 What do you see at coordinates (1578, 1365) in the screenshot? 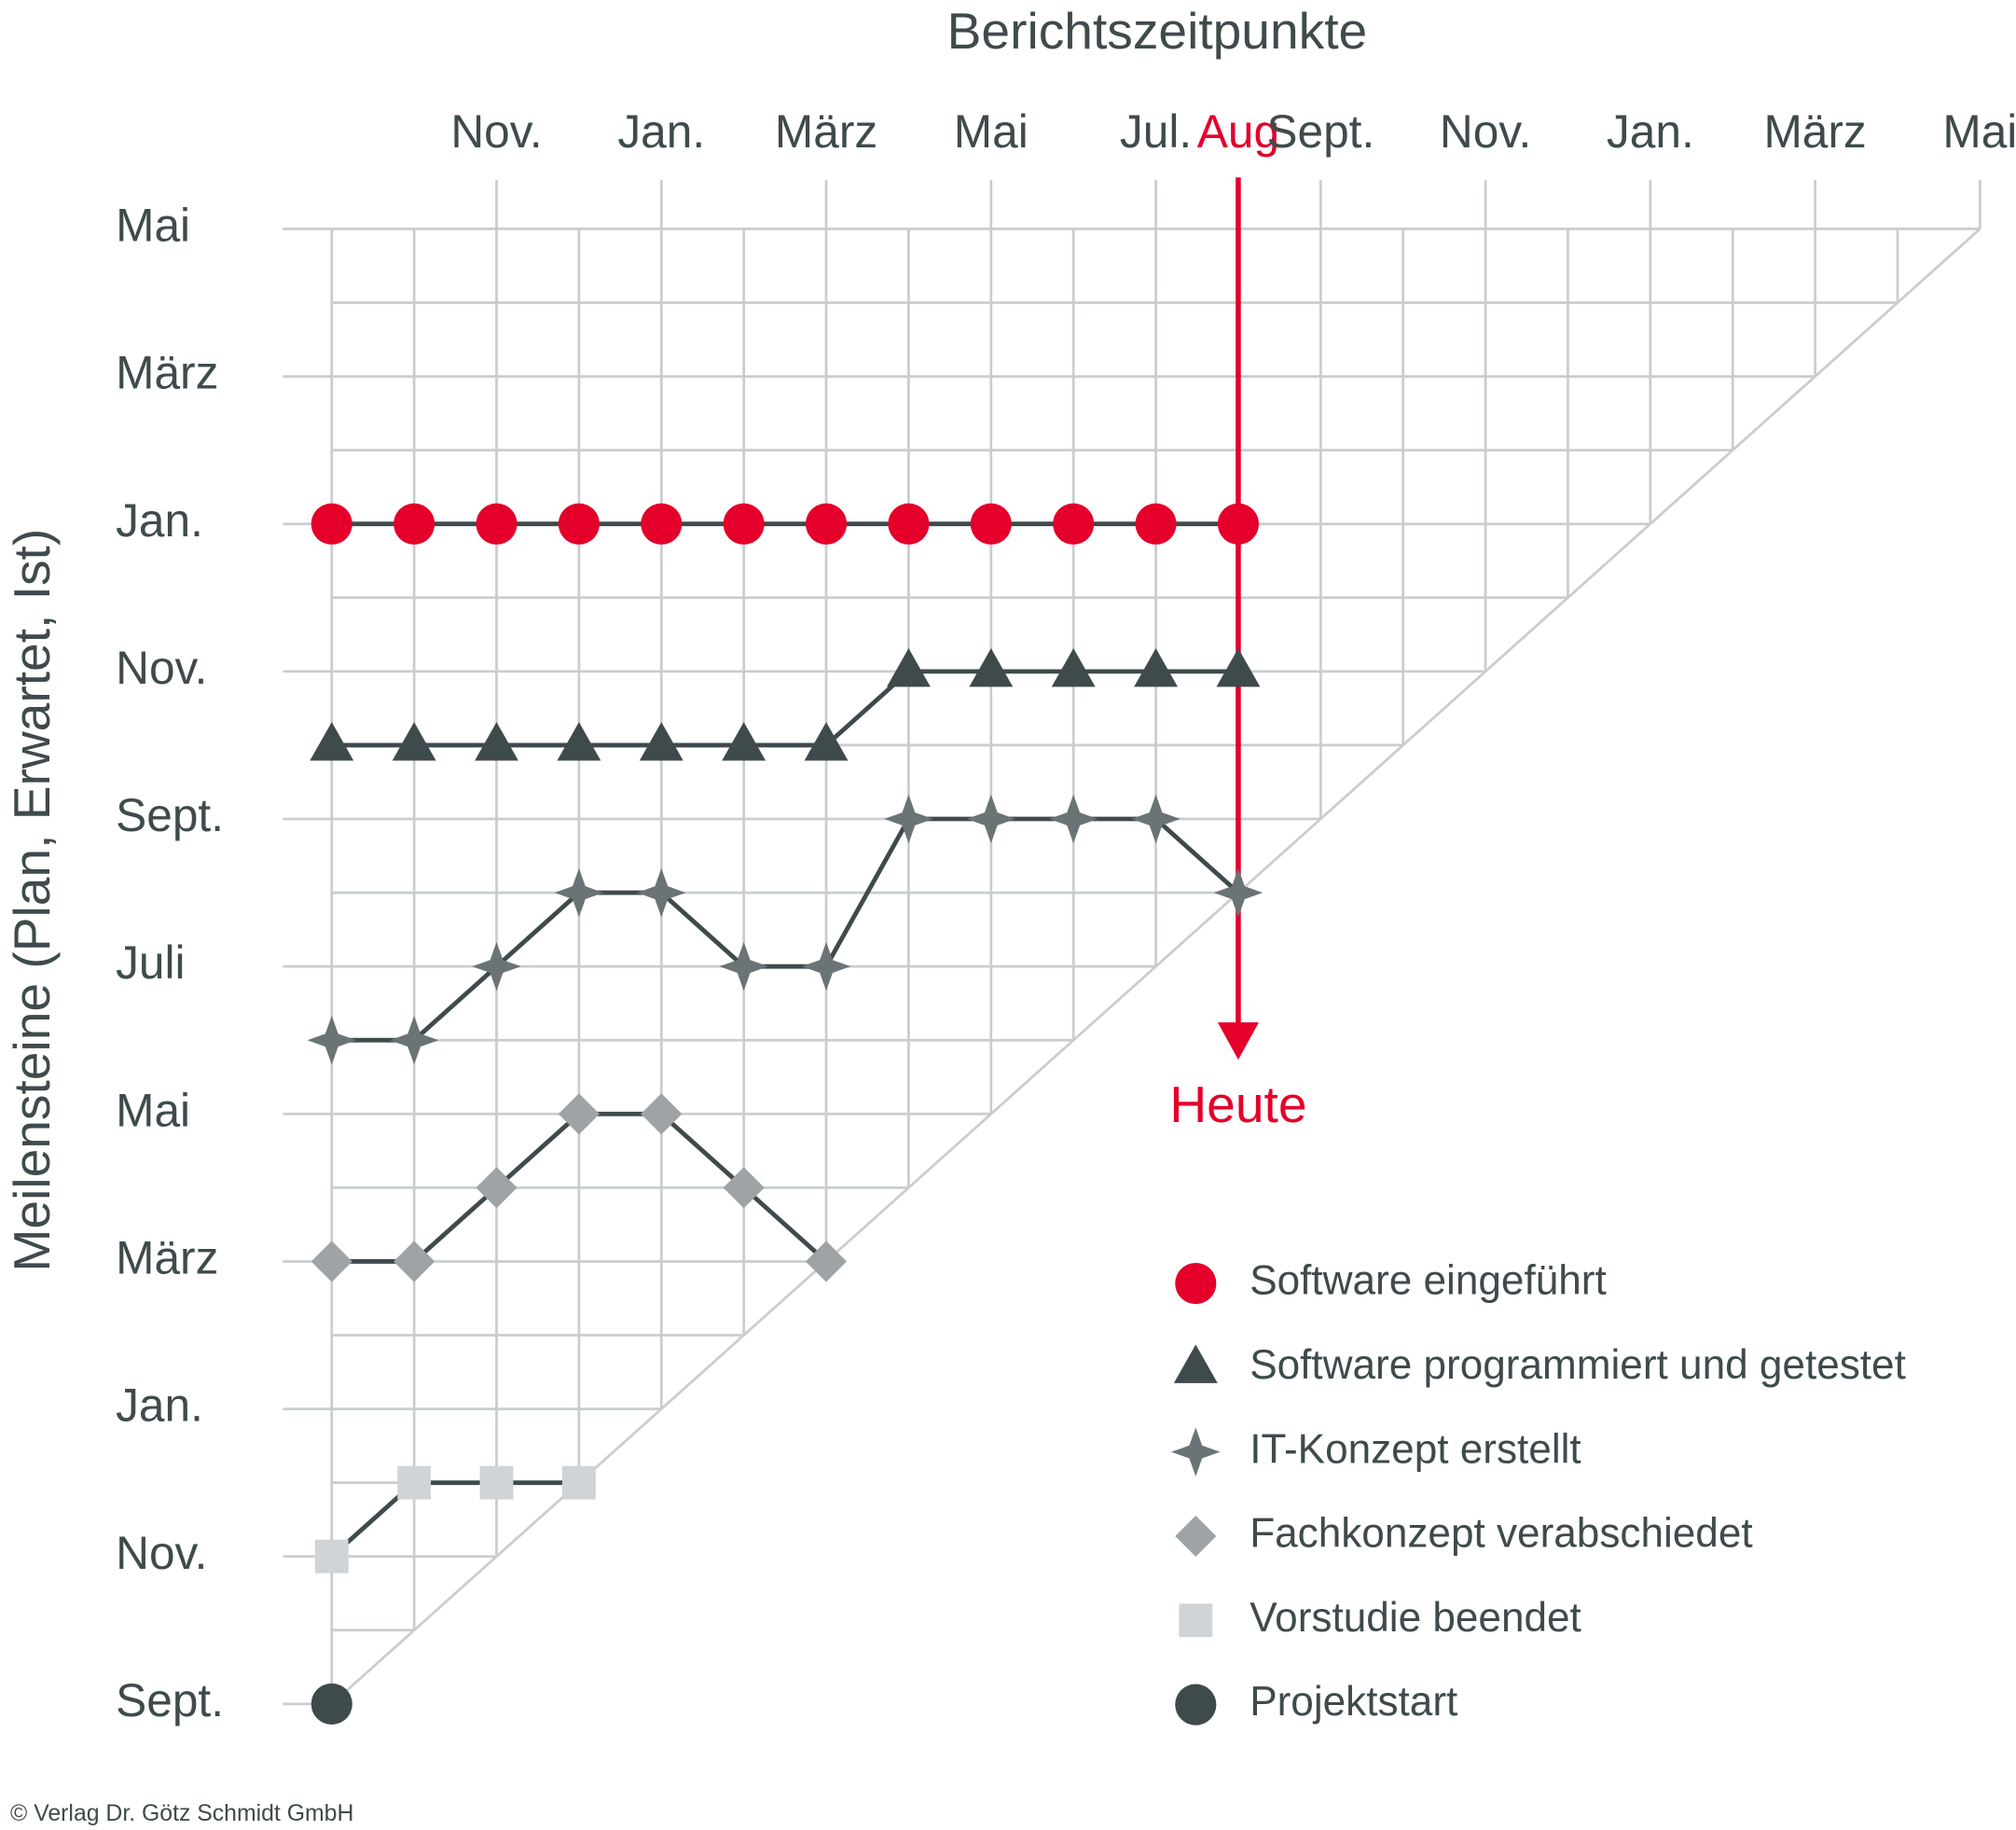
I see `legend-label: Software programmiert und getestet` at bounding box center [1578, 1365].